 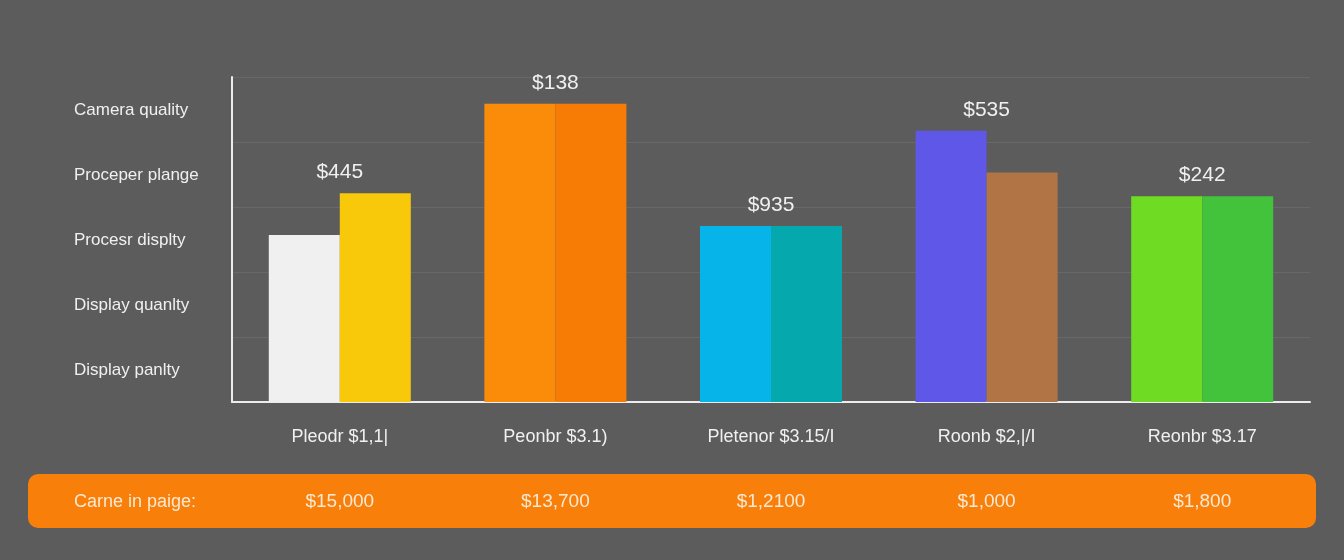 What do you see at coordinates (1202, 174) in the screenshot?
I see `annotation: $242` at bounding box center [1202, 174].